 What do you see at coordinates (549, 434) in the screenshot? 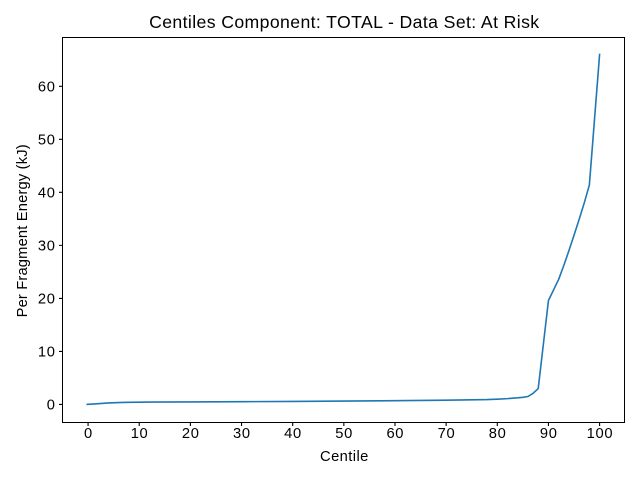
I see `svg-text: 90` at bounding box center [549, 434].